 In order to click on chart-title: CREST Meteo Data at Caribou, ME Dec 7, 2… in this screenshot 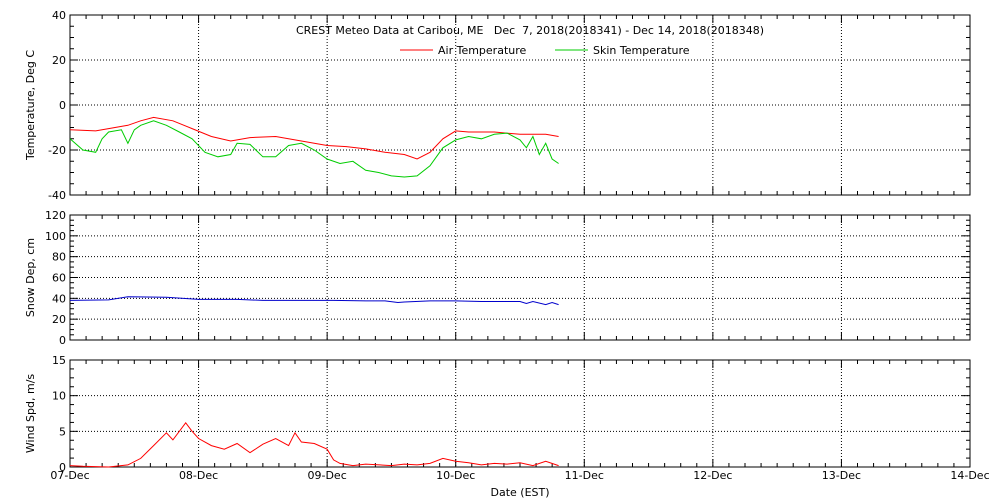, I will do `click(530, 30)`.